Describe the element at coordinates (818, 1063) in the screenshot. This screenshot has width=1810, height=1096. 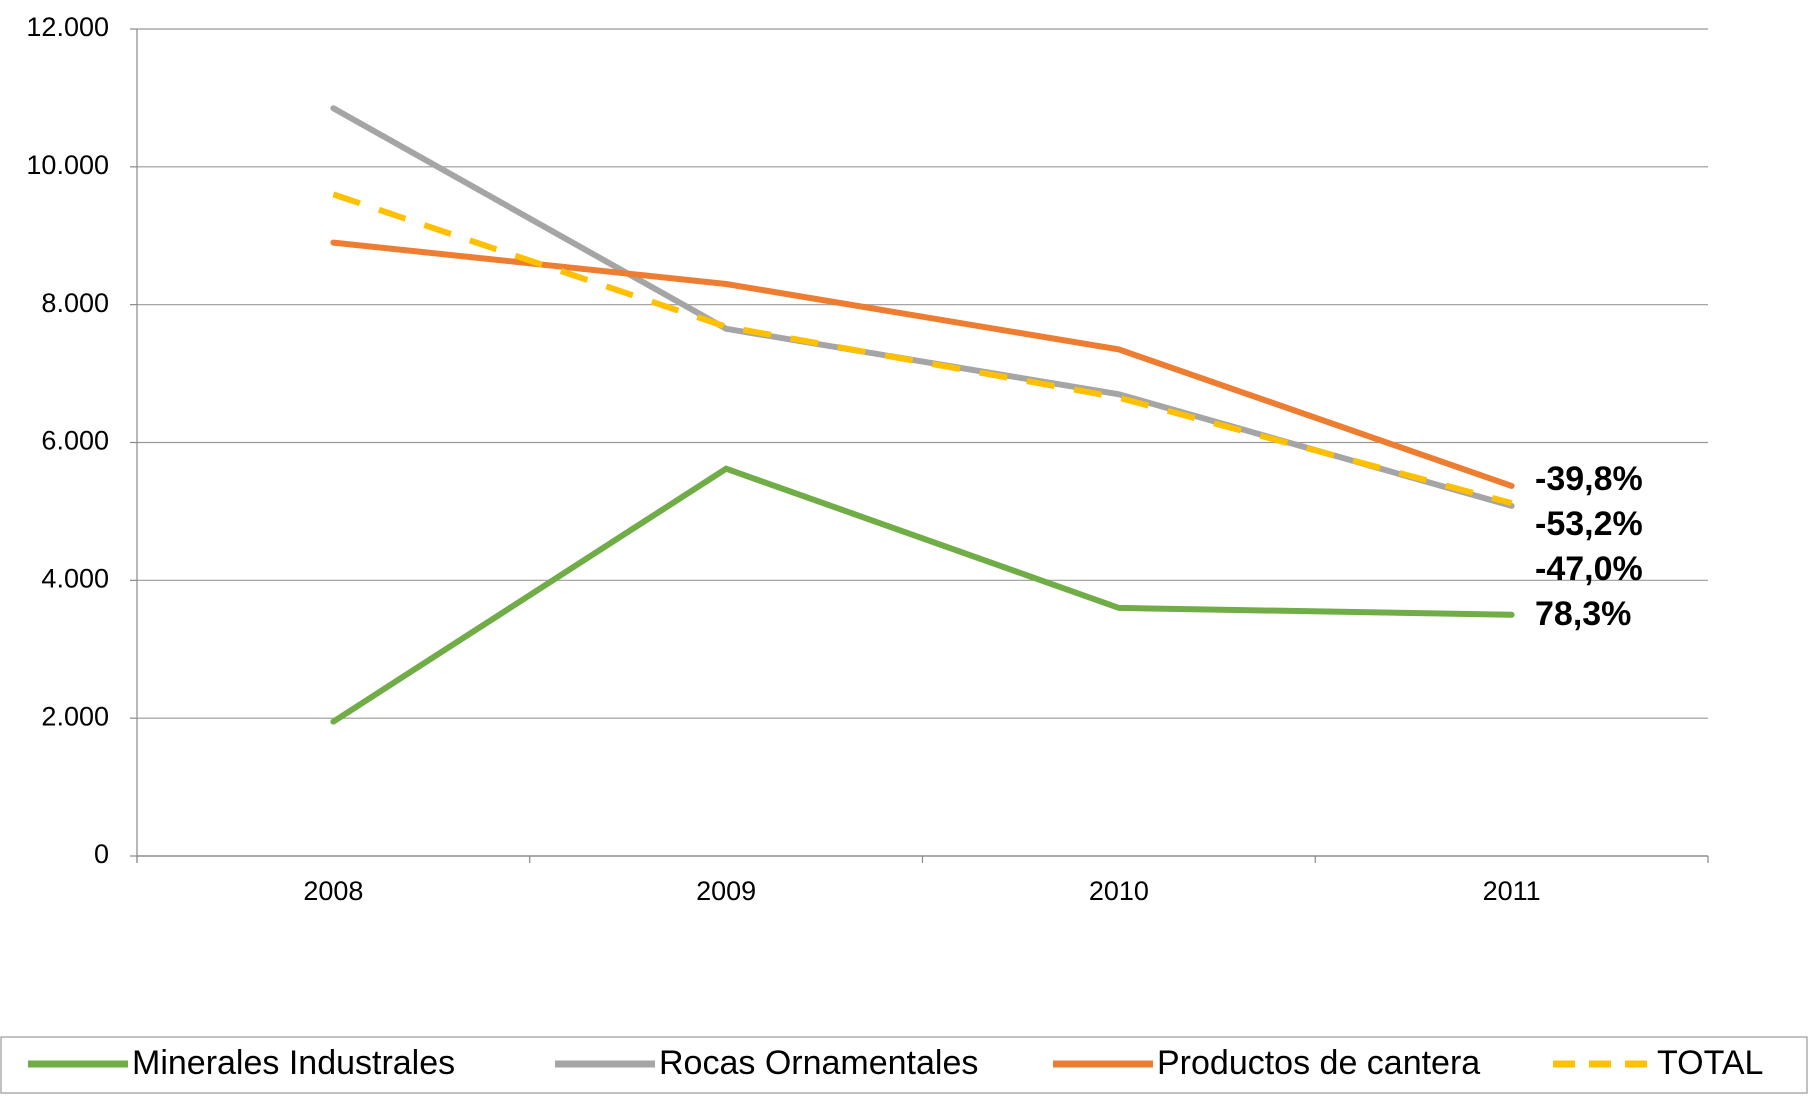
I see `legend-label: Rocas Ornamentales` at that location.